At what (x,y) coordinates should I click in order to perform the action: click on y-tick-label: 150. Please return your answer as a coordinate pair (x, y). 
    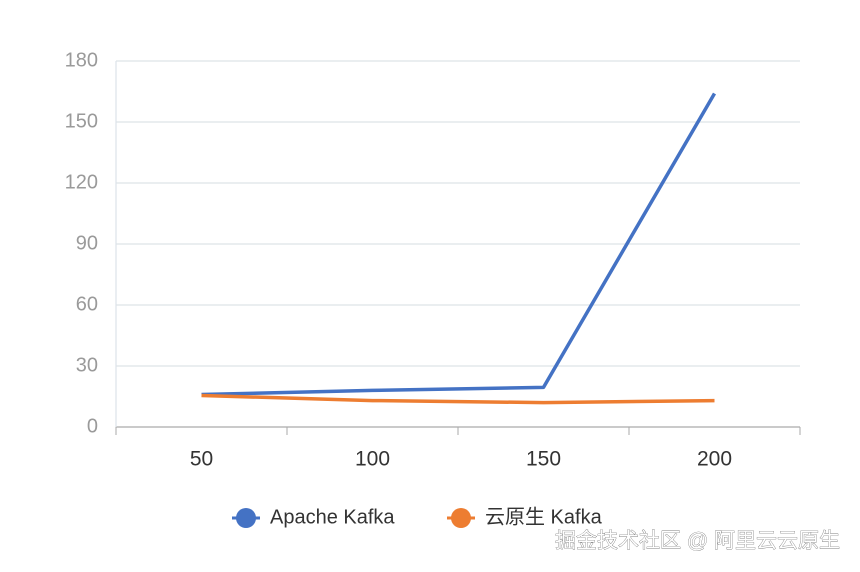
    Looking at the image, I should click on (81, 121).